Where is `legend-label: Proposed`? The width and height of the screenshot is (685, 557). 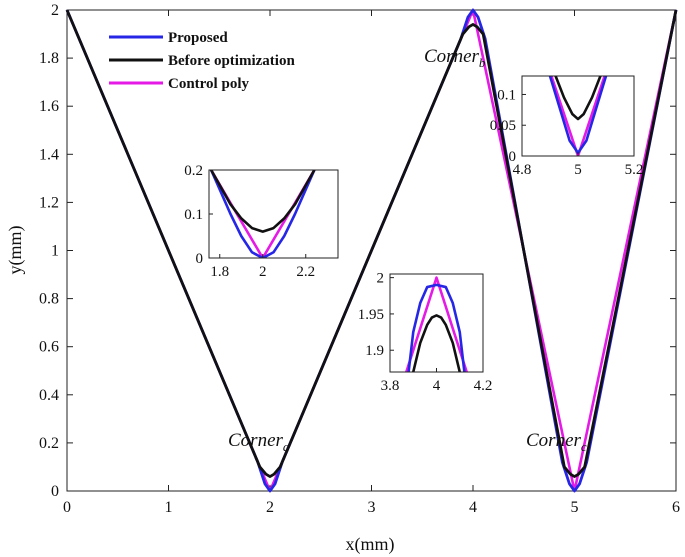 legend-label: Proposed is located at coordinates (198, 38).